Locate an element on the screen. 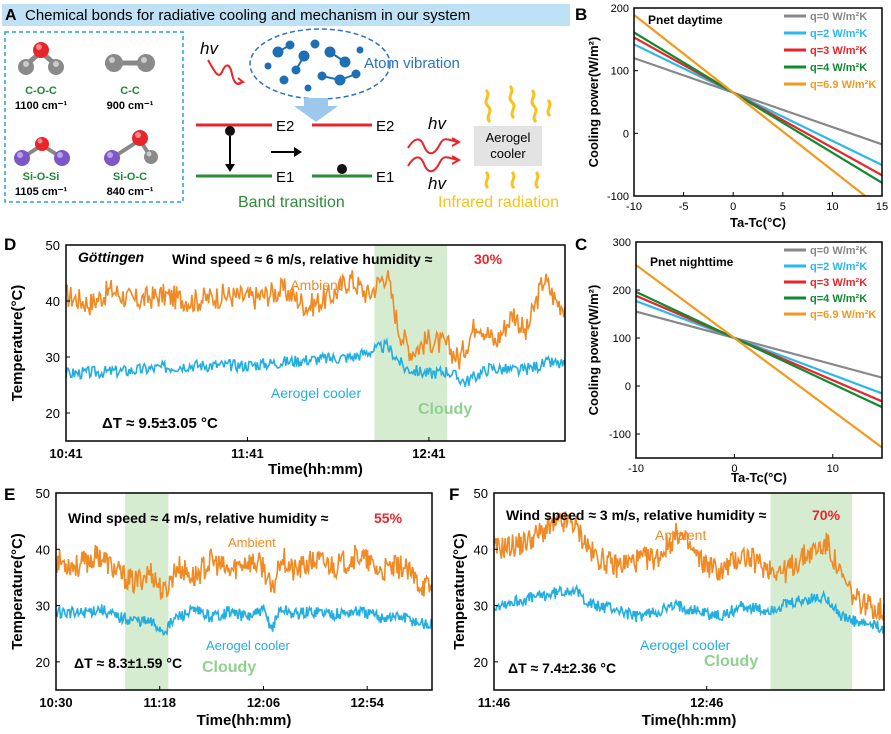 This screenshot has height=734, width=891. panel-label-D: D is located at coordinates (10, 244).